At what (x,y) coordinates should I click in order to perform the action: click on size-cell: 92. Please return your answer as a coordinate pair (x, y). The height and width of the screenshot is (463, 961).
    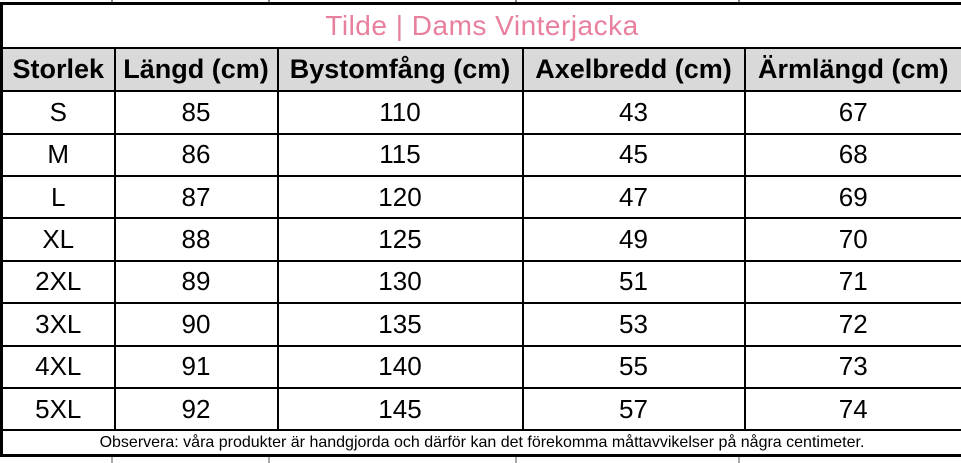
    Looking at the image, I should click on (196, 409).